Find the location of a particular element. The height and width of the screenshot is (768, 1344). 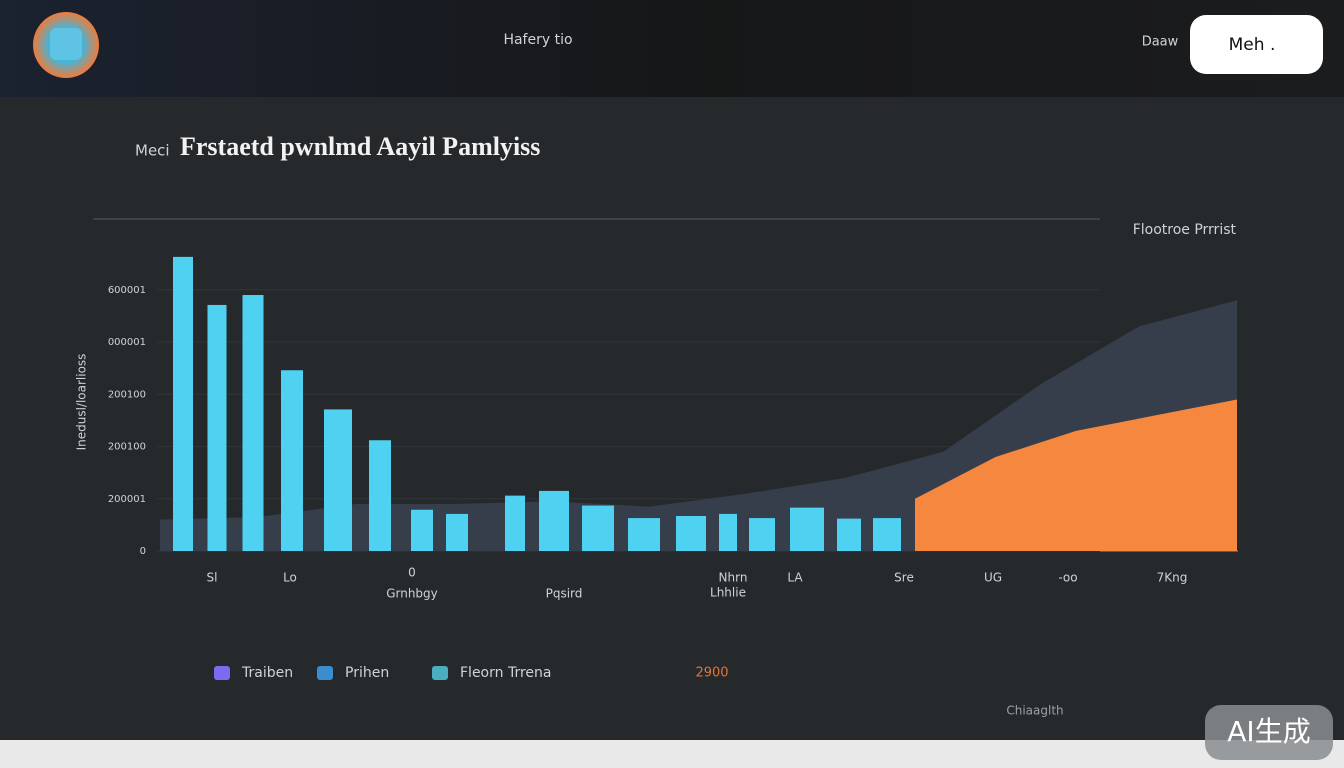

x-tick-label: Lo is located at coordinates (290, 578).